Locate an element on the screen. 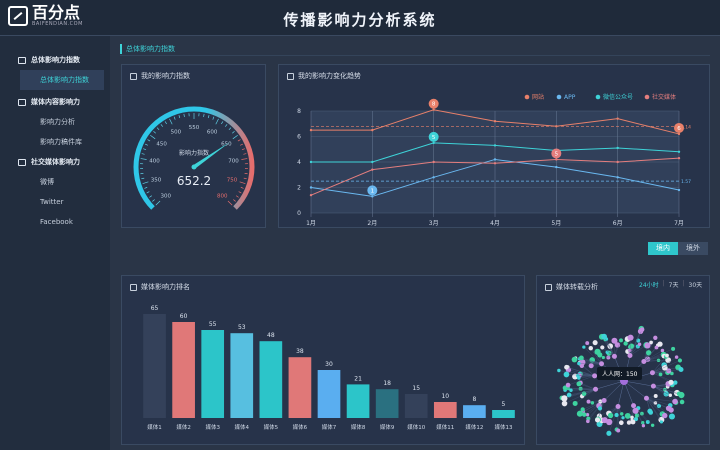  sidebar-item-twitter: Twitter is located at coordinates (52, 202).